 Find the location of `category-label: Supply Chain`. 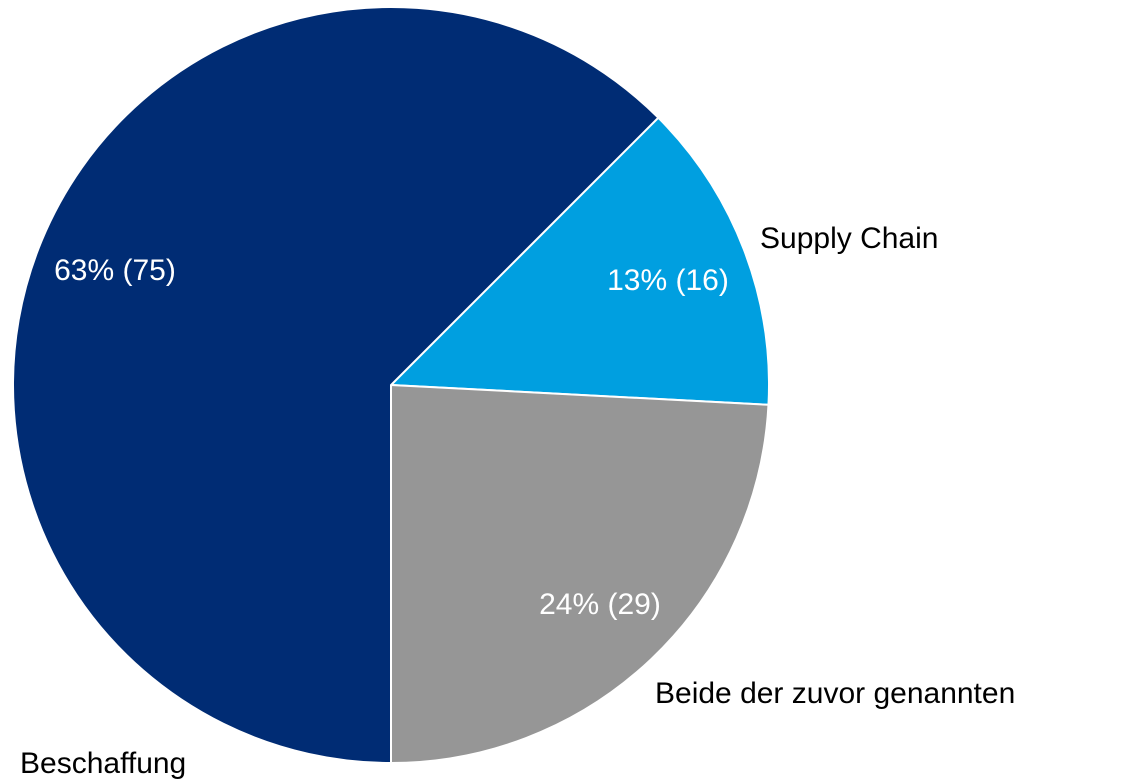

category-label: Supply Chain is located at coordinates (849, 238).